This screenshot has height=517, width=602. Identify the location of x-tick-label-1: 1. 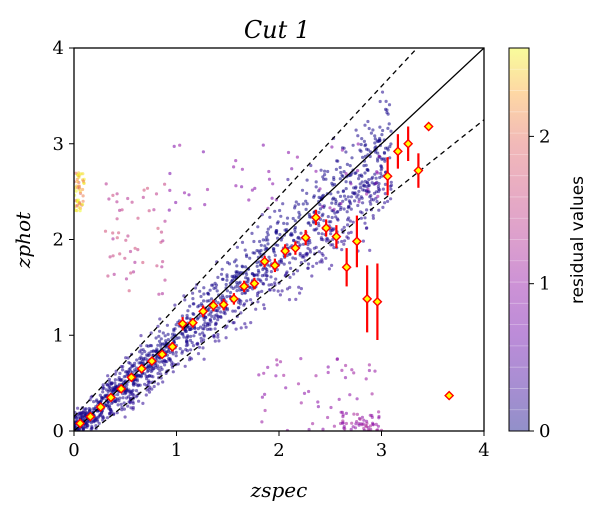
(176, 450).